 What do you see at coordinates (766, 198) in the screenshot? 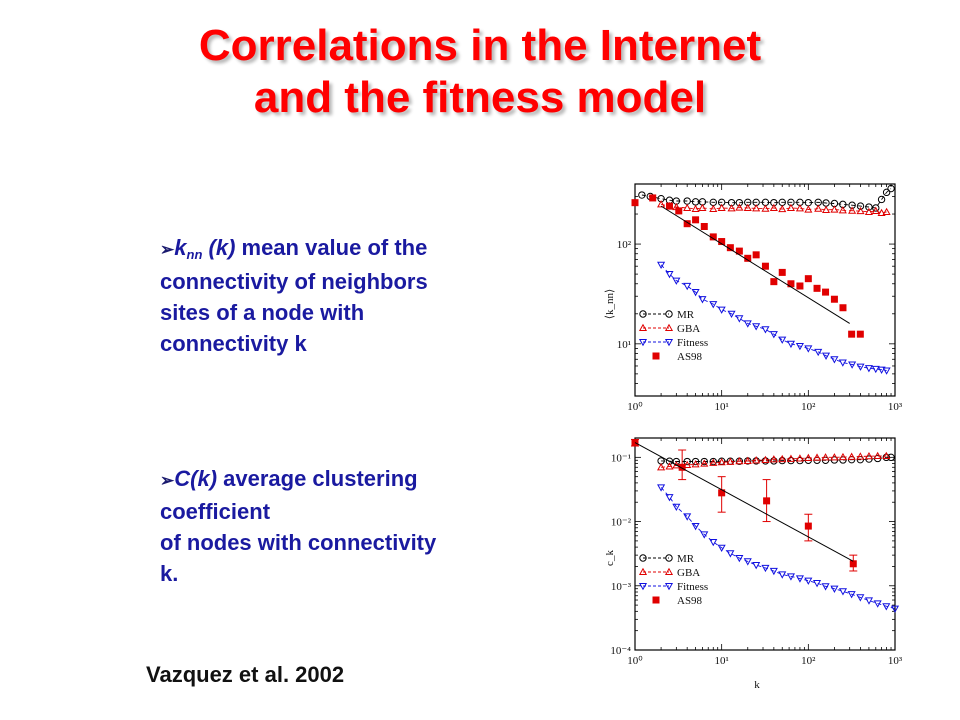
I see `mr-line` at bounding box center [766, 198].